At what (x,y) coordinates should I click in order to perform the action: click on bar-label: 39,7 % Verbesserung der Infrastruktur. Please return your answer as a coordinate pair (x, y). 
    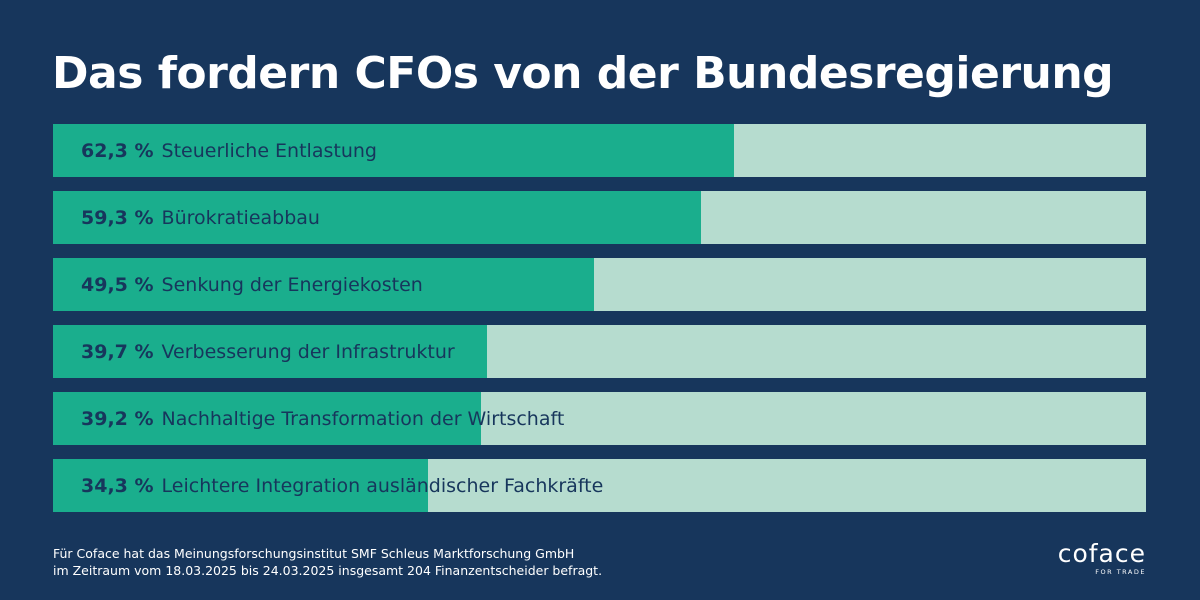
    Looking at the image, I should click on (268, 351).